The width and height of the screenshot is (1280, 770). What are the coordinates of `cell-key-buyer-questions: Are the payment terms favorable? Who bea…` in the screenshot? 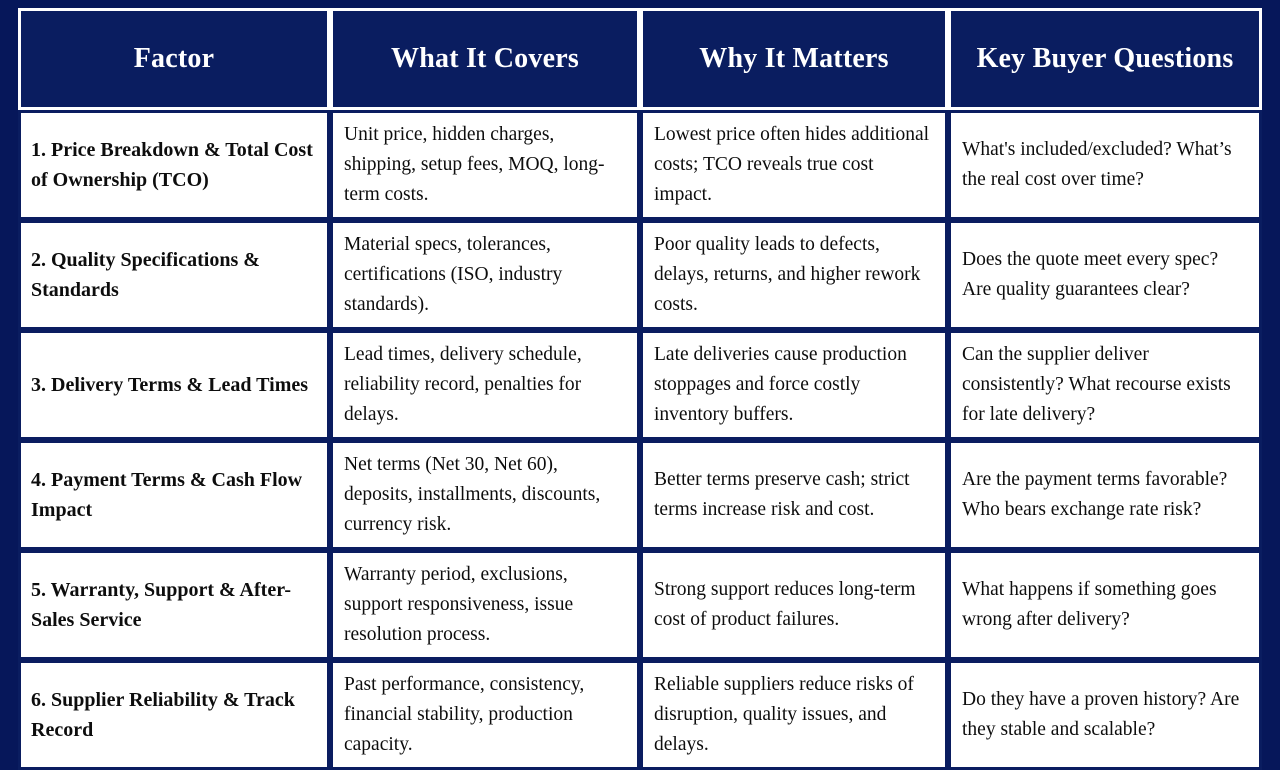 It's located at (1105, 495).